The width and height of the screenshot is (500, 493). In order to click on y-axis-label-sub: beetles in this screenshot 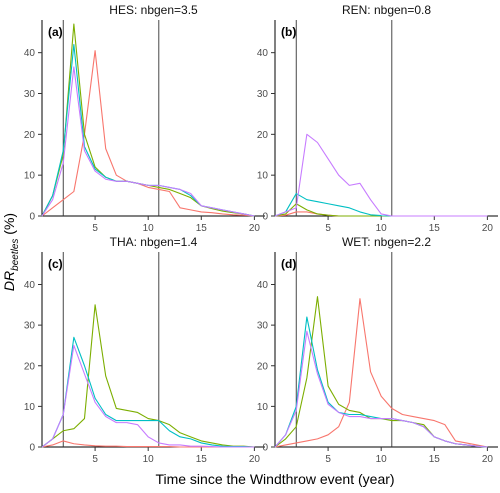, I will do `click(15, 255)`.